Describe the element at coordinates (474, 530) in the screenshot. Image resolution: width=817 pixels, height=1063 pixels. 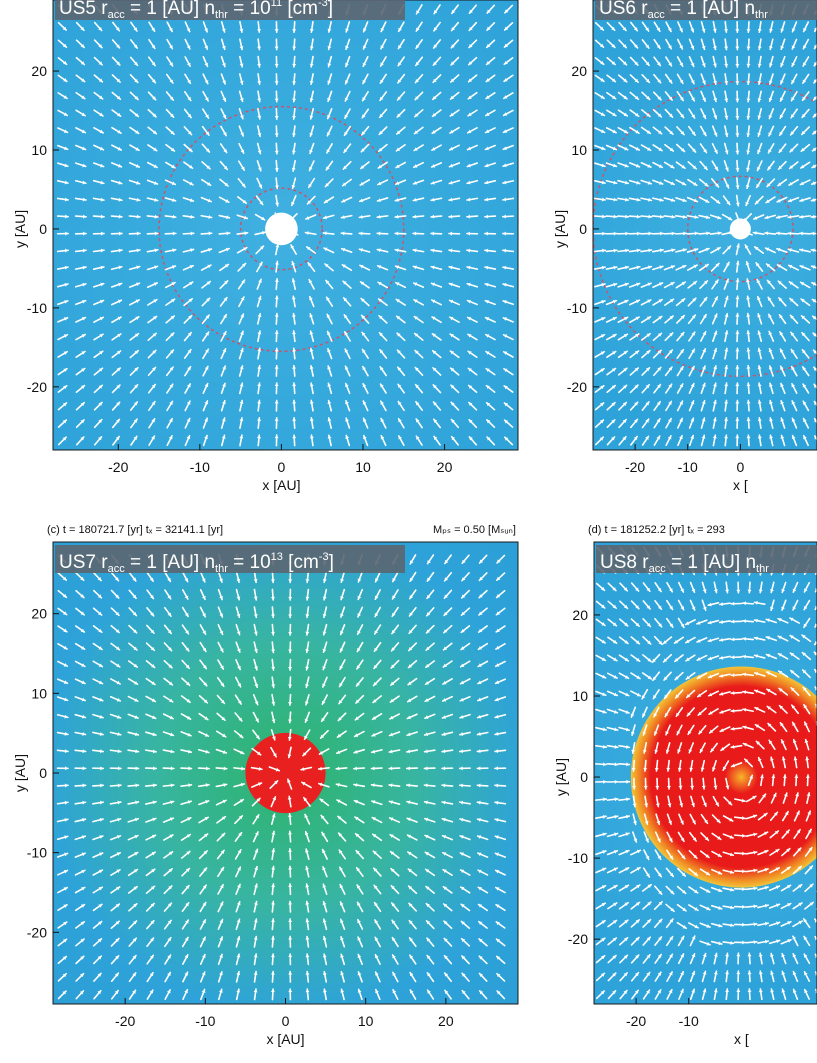
I see `panel-header-right: Mₚₛ = 0.50 [Mₛᵤₙ]` at that location.